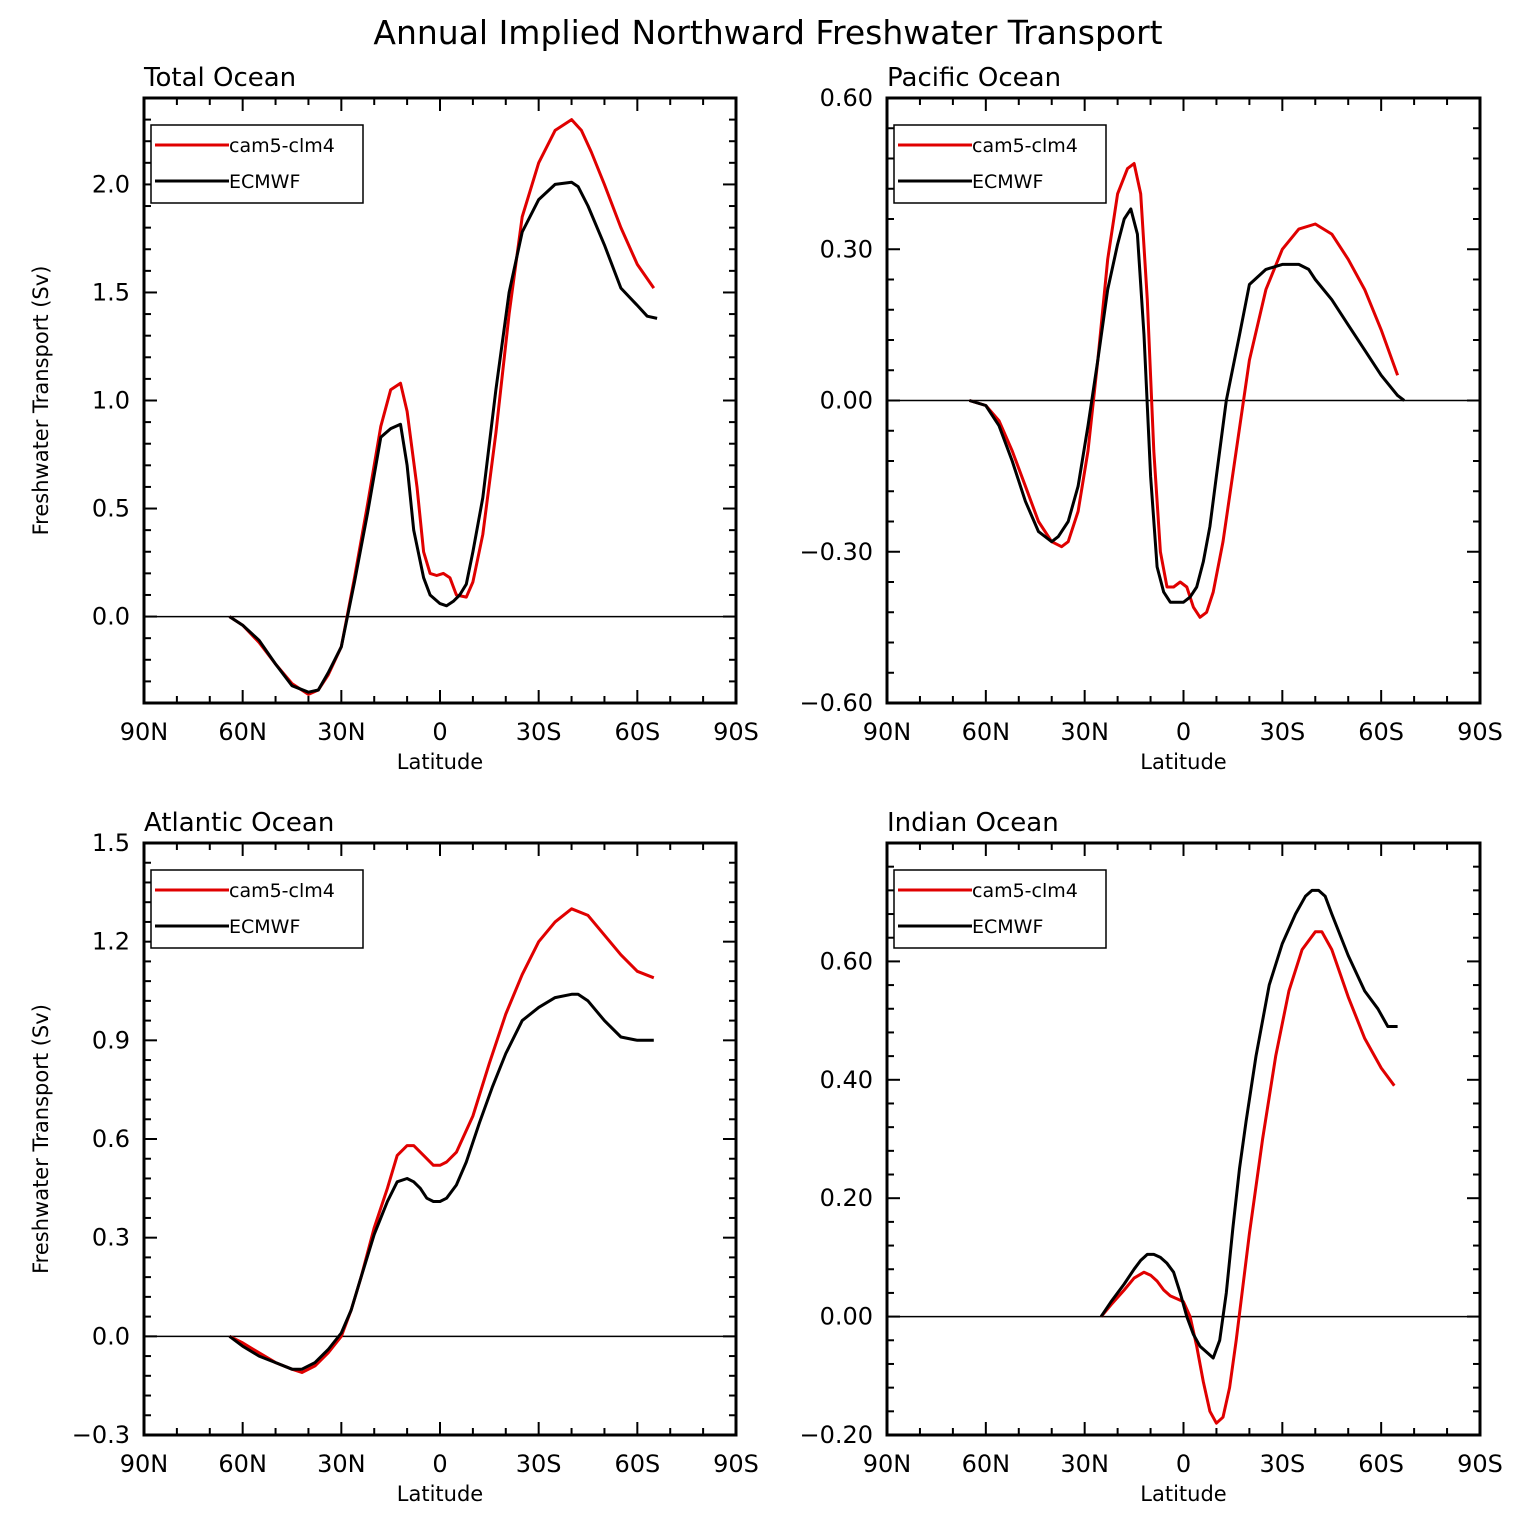 The image size is (1535, 1535). What do you see at coordinates (111, 401) in the screenshot?
I see `y-tick-label: 1.0` at bounding box center [111, 401].